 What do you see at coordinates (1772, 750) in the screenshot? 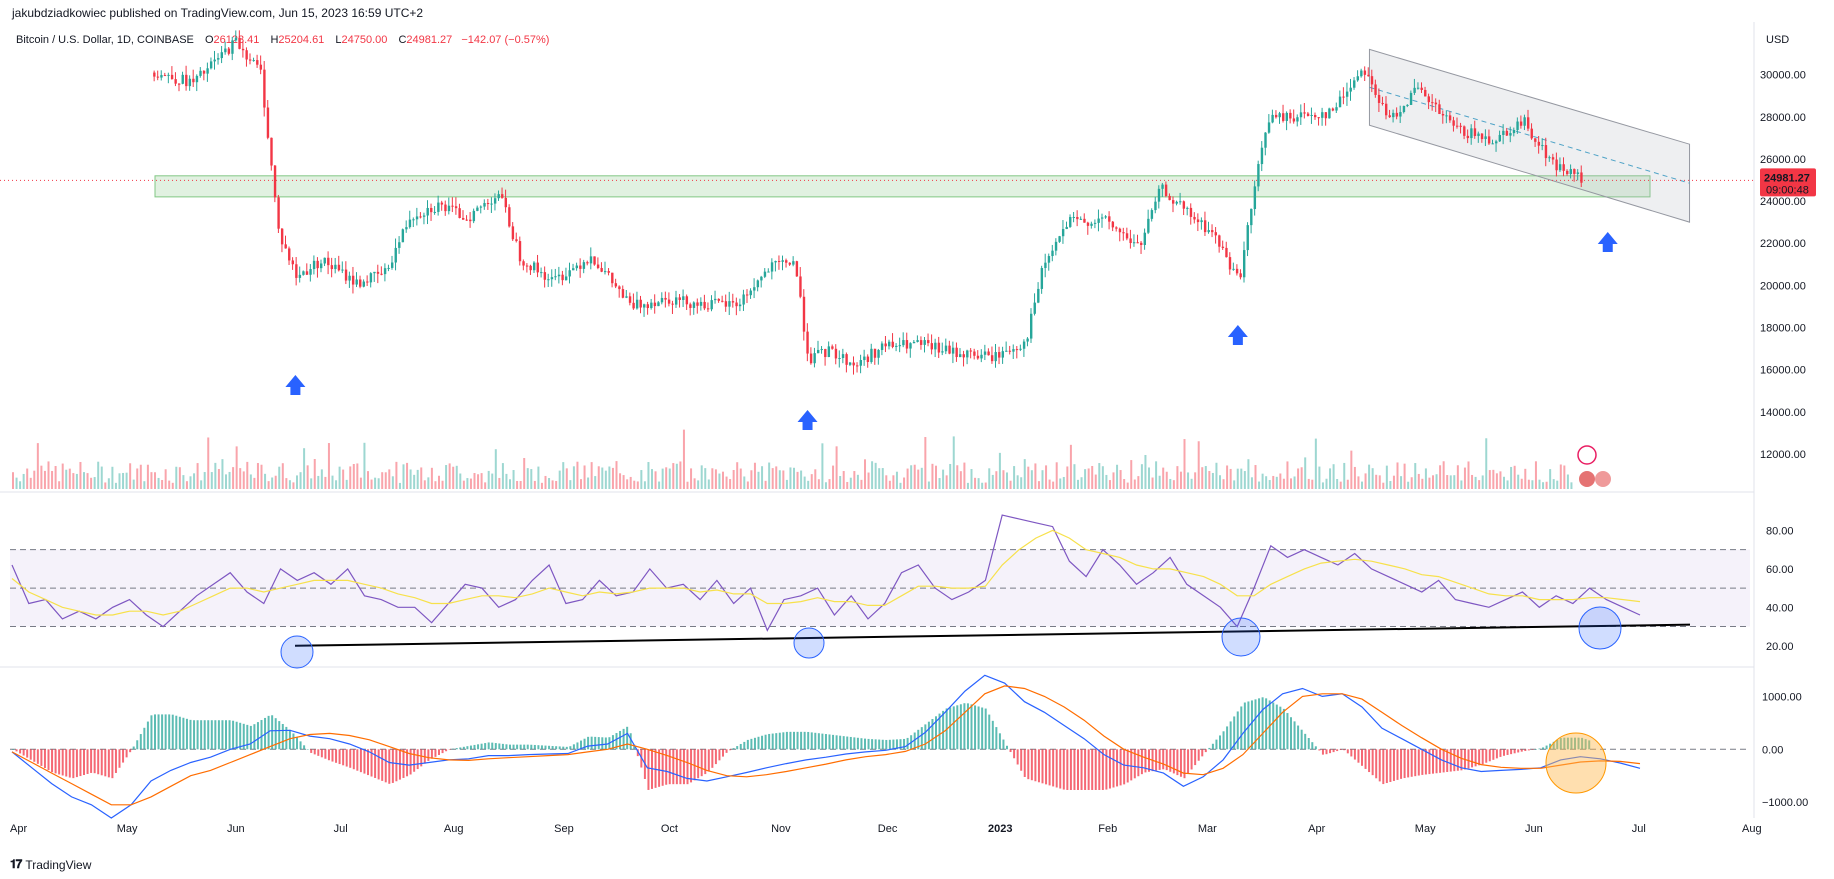
I see `macd-axis-tick: 0.00` at bounding box center [1772, 750].